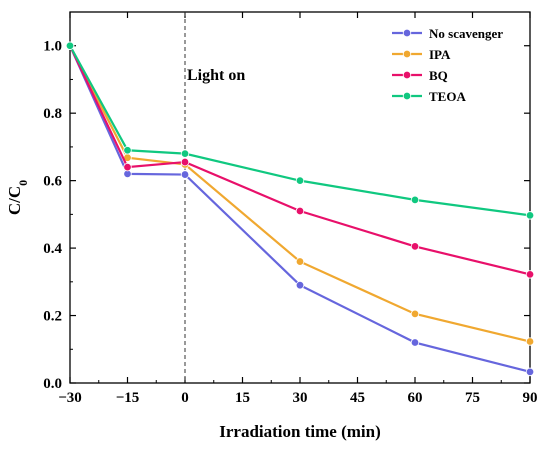 This screenshot has height=450, width=550. What do you see at coordinates (52, 182) in the screenshot?
I see `y-tick-label: 0.6` at bounding box center [52, 182].